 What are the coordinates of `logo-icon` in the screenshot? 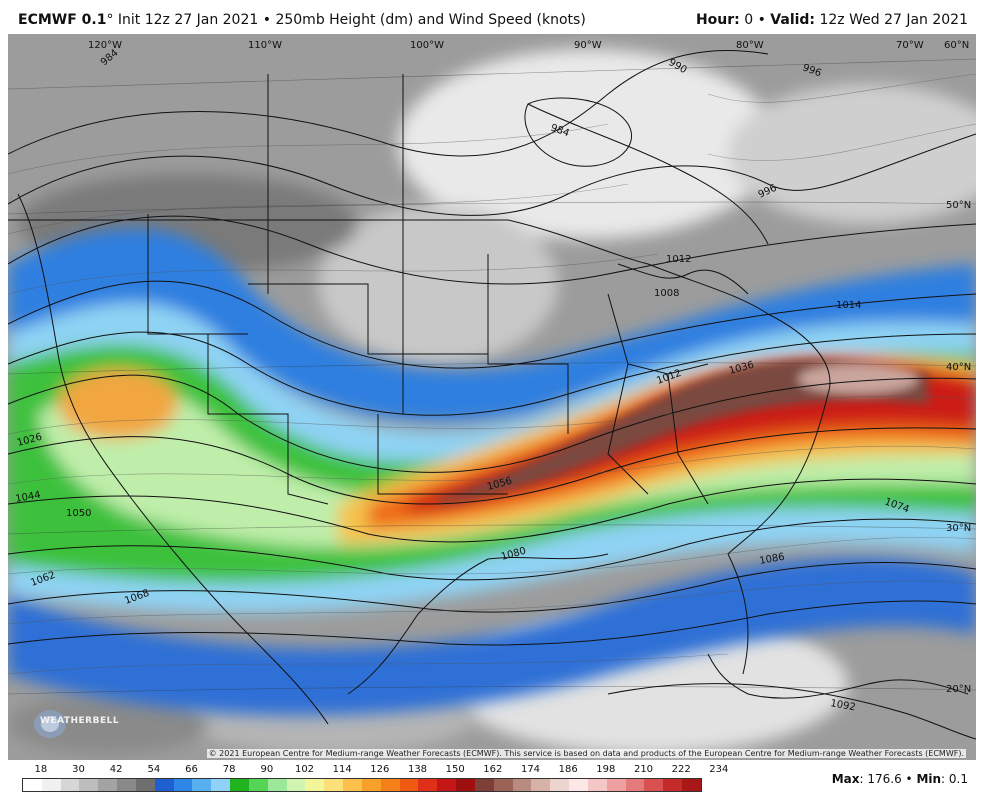 It's located at (50, 724).